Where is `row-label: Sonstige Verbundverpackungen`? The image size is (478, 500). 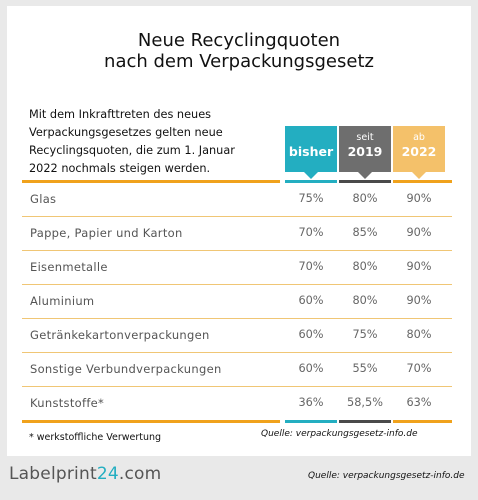 row-label: Sonstige Verbundverpackungen is located at coordinates (126, 369).